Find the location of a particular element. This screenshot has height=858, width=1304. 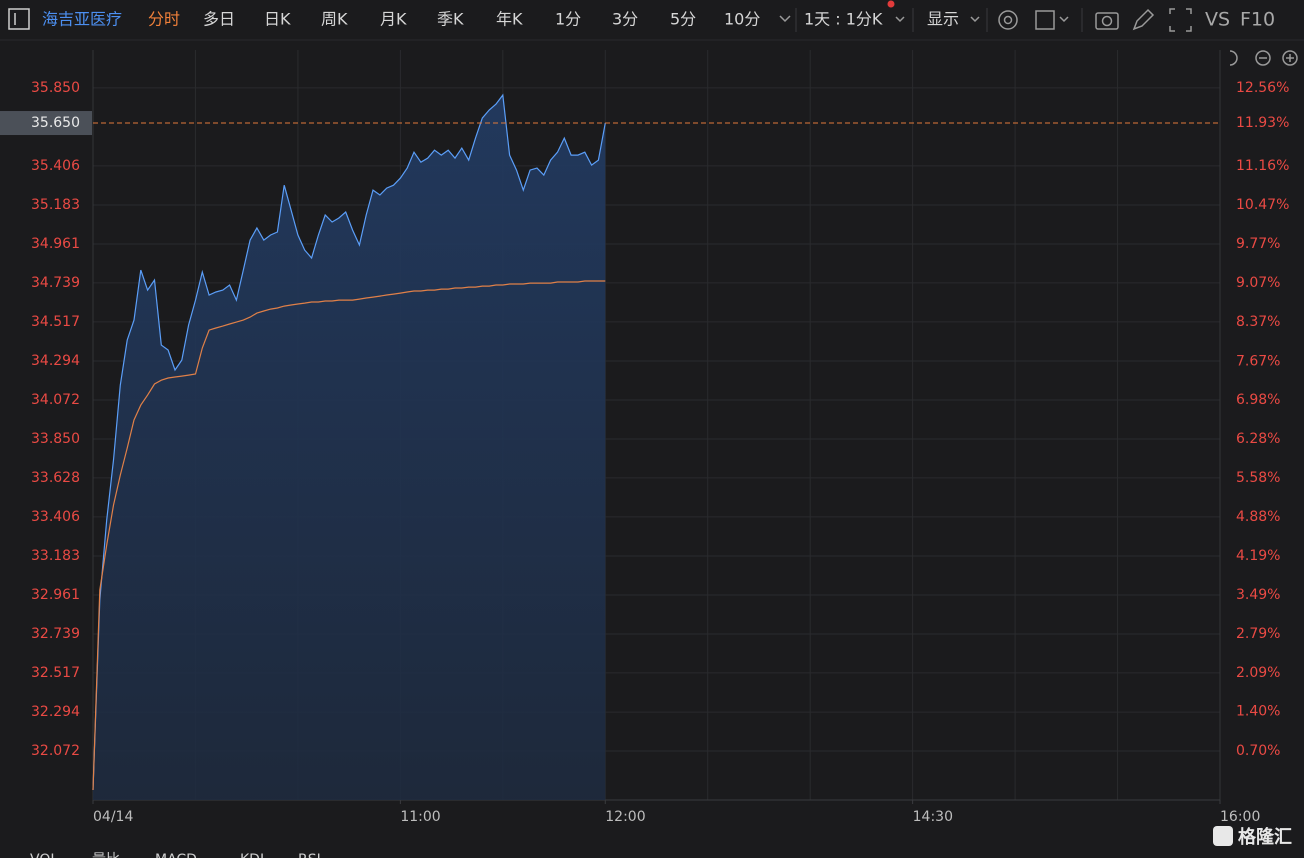

watermark: 格隆汇 is located at coordinates (1265, 837).